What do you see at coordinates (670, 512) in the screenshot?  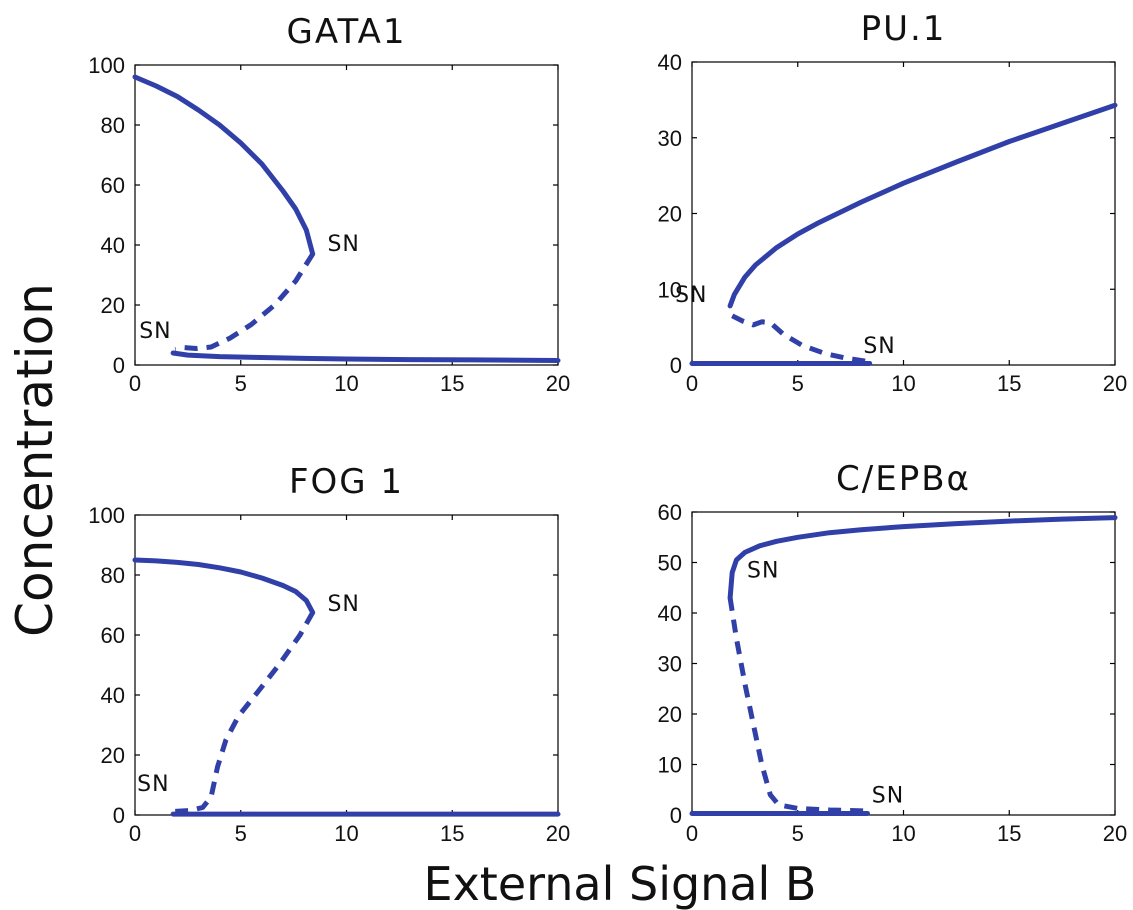 I see `cebpa-y-tick-label: 60` at bounding box center [670, 512].